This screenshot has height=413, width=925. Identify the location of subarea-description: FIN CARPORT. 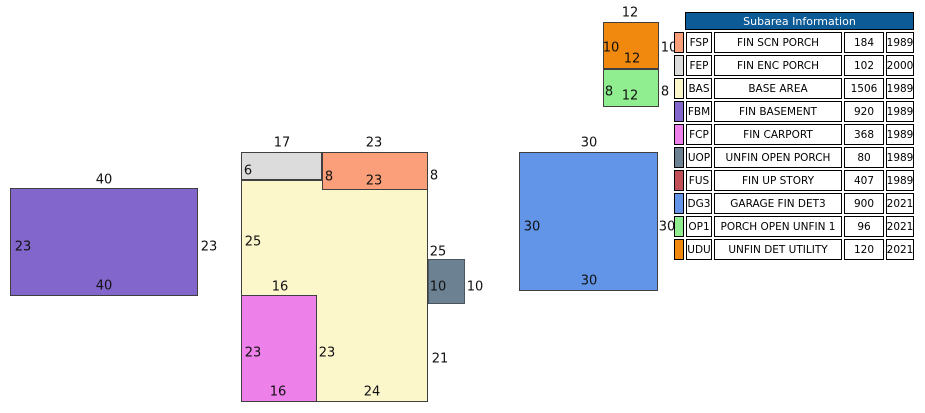
(778, 134).